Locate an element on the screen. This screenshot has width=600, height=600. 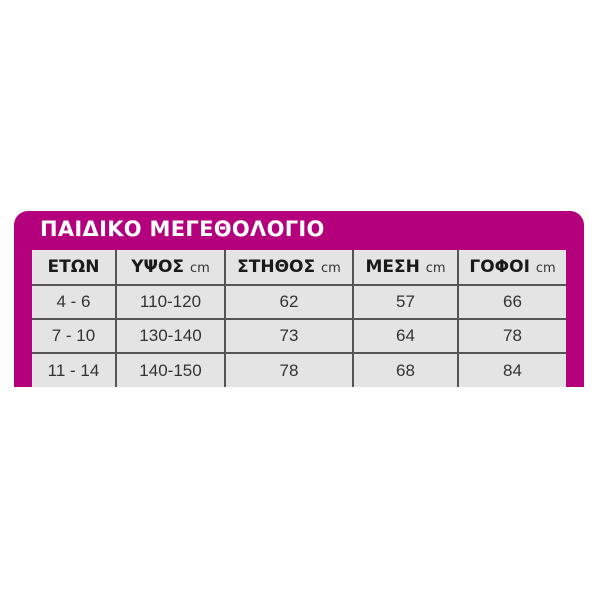
column-header-hips: ΓΟΦΟΙ cm is located at coordinates (511, 268).